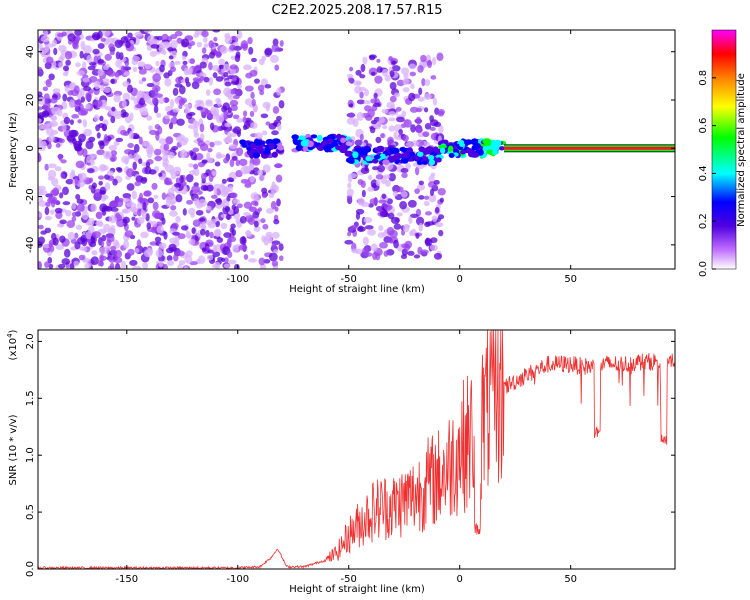  Describe the element at coordinates (13, 150) in the screenshot. I see `spectrogram-y-label: Frequency (Hz)` at that location.